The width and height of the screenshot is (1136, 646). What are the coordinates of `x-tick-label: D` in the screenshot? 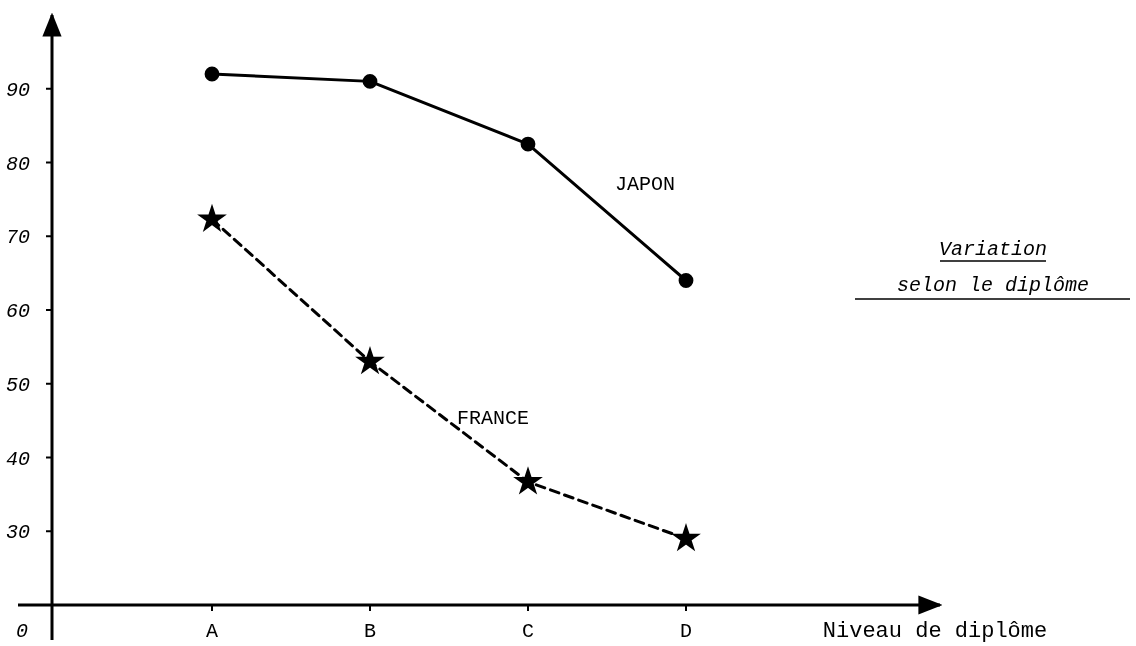 It's located at (686, 631).